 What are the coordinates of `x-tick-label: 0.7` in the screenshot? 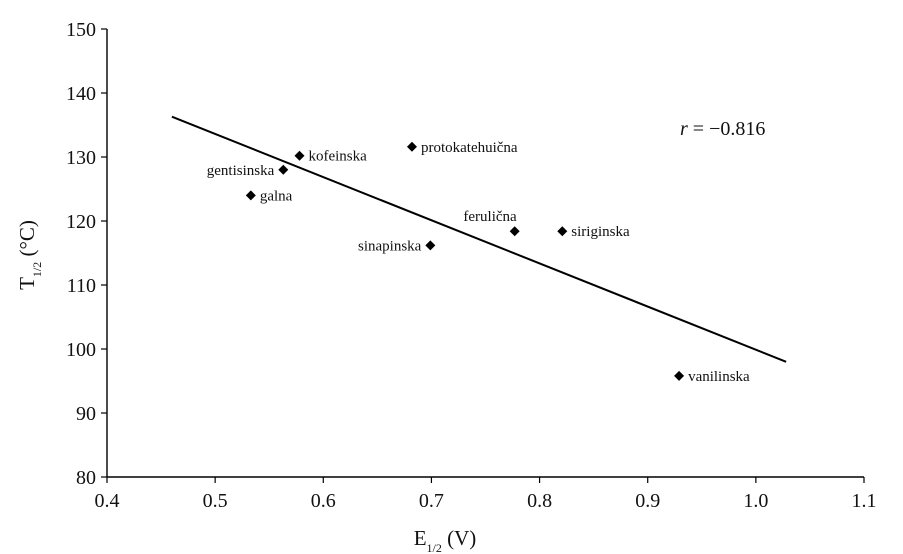 It's located at (431, 501).